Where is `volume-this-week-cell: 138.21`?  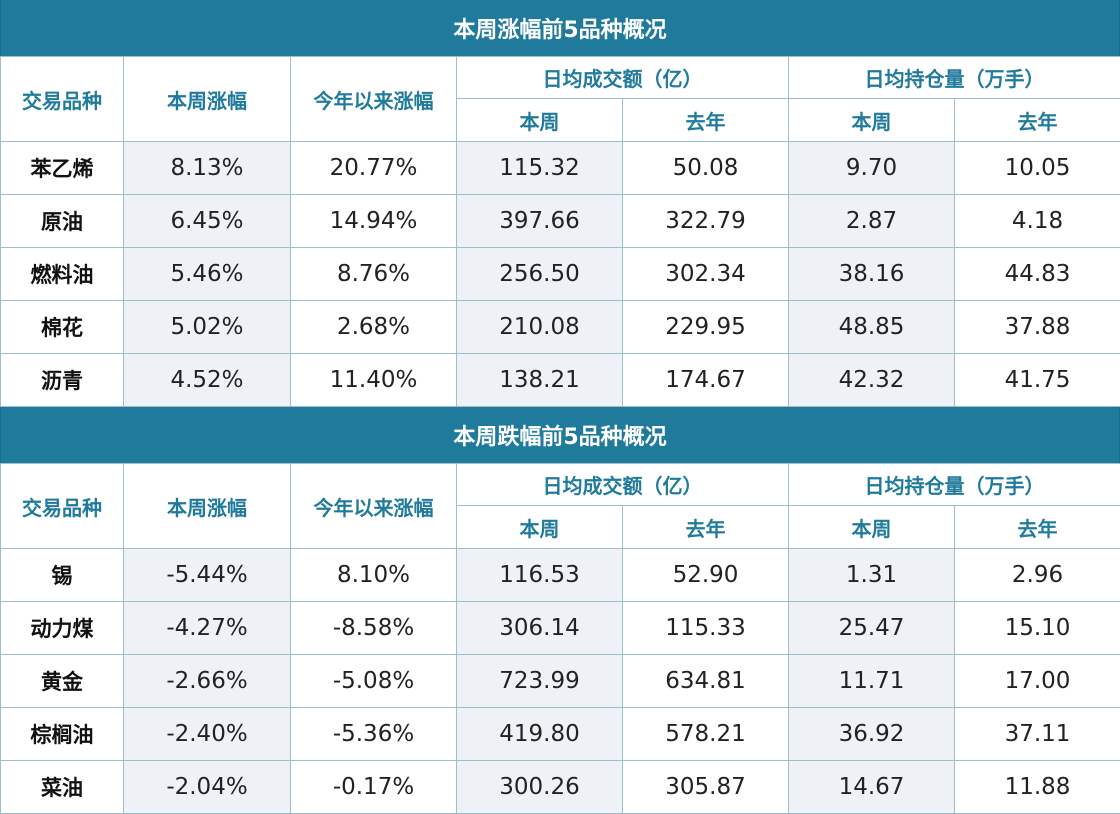
volume-this-week-cell: 138.21 is located at coordinates (540, 380).